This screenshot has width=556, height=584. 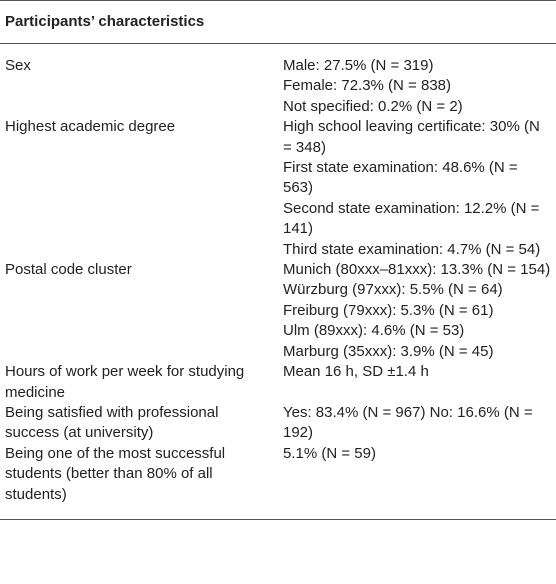 What do you see at coordinates (356, 372) in the screenshot?
I see `value-line: Mean 16 h, SD ±1.4 h` at bounding box center [356, 372].